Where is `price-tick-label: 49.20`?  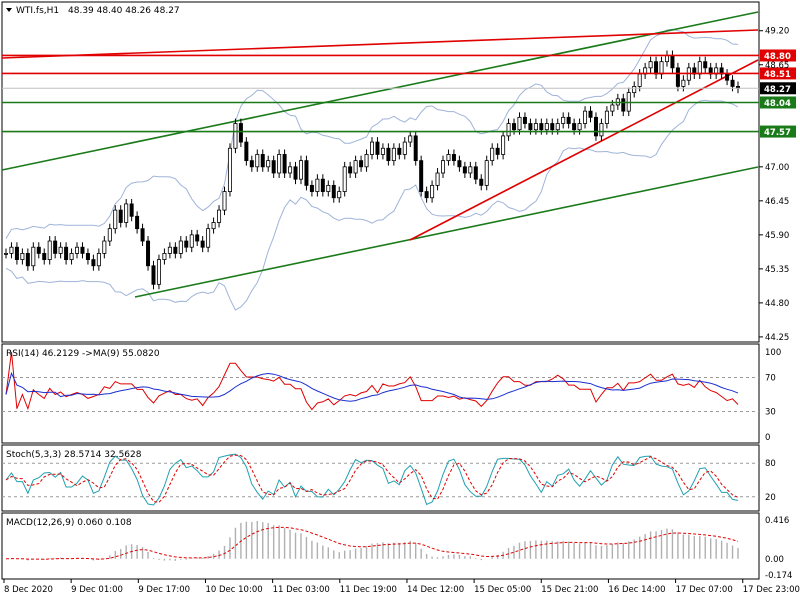
price-tick-label: 49.20 is located at coordinates (777, 32).